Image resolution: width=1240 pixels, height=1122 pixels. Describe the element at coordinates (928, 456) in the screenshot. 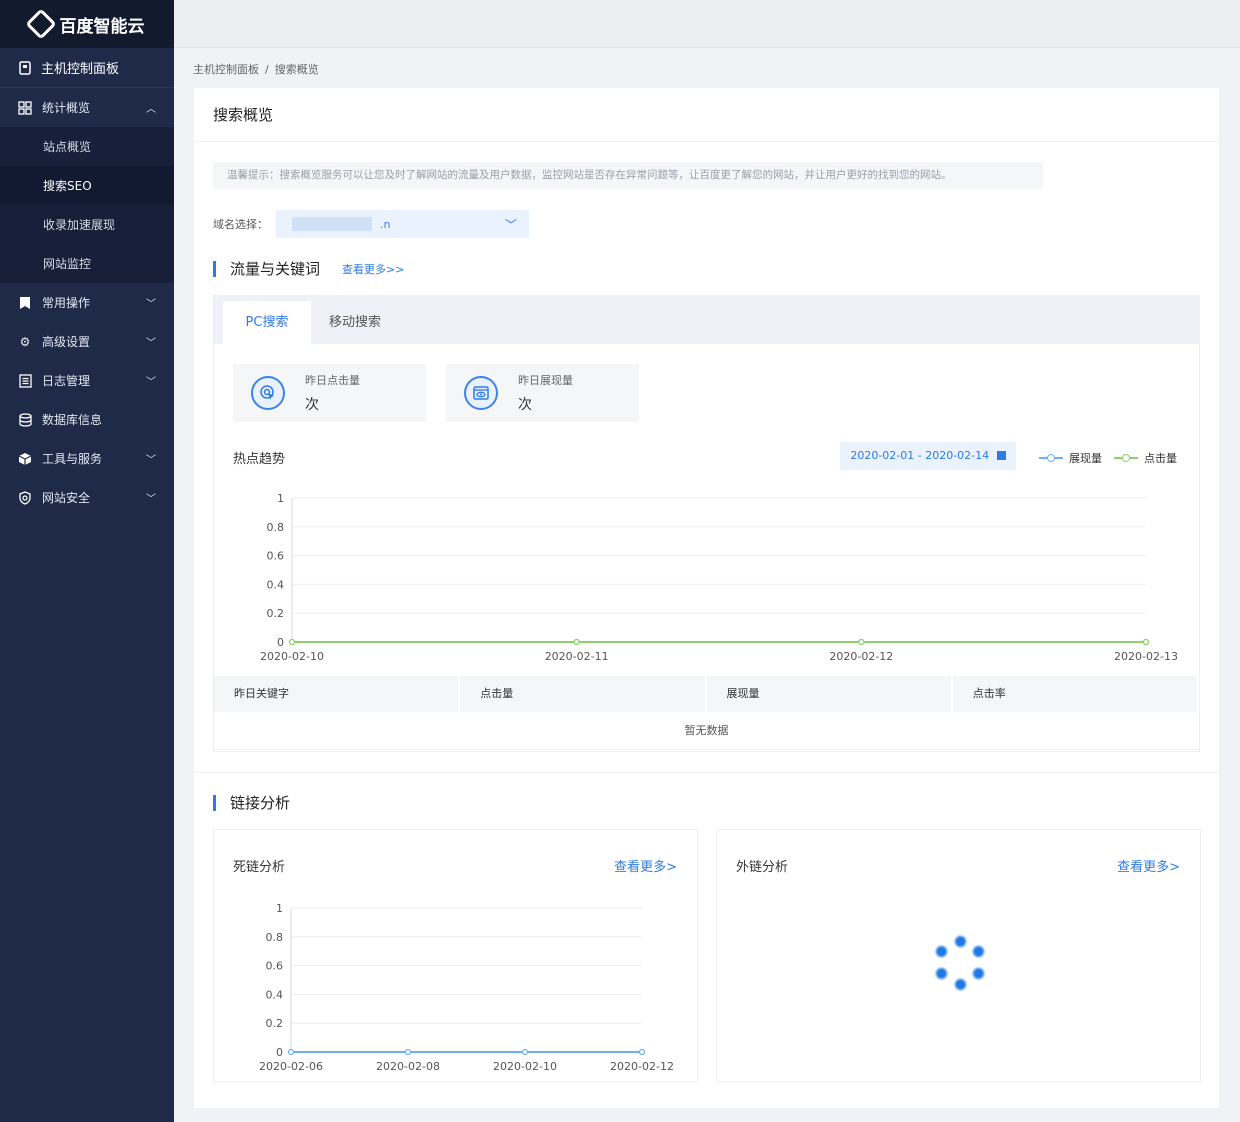

I see `date-range-picker: 2020-02-01 - 2020-02-14` at that location.